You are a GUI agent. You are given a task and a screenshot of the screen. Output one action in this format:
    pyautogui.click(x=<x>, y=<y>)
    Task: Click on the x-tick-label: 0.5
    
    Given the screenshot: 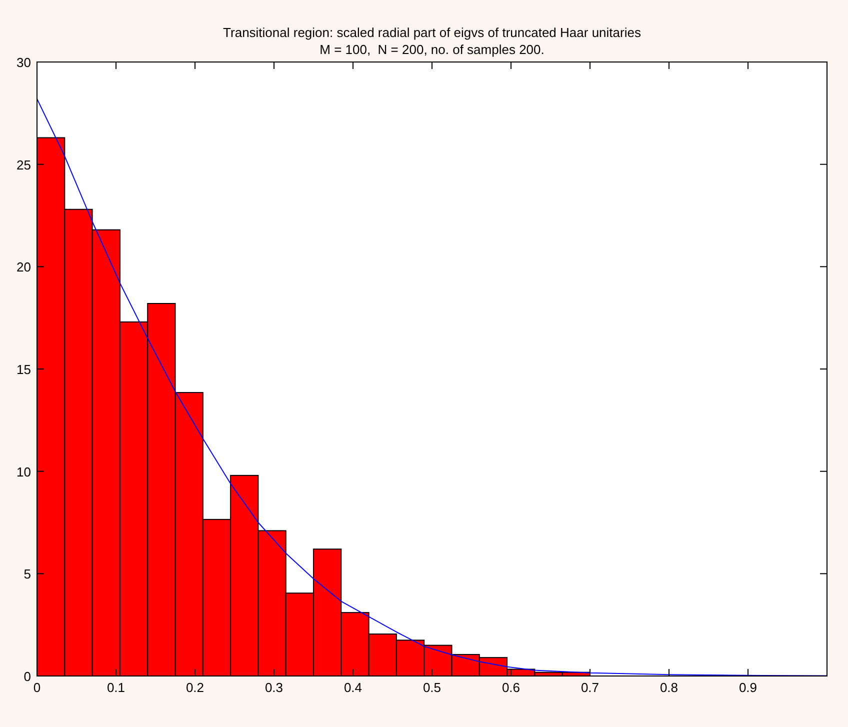 What is the action you would take?
    pyautogui.click(x=432, y=687)
    